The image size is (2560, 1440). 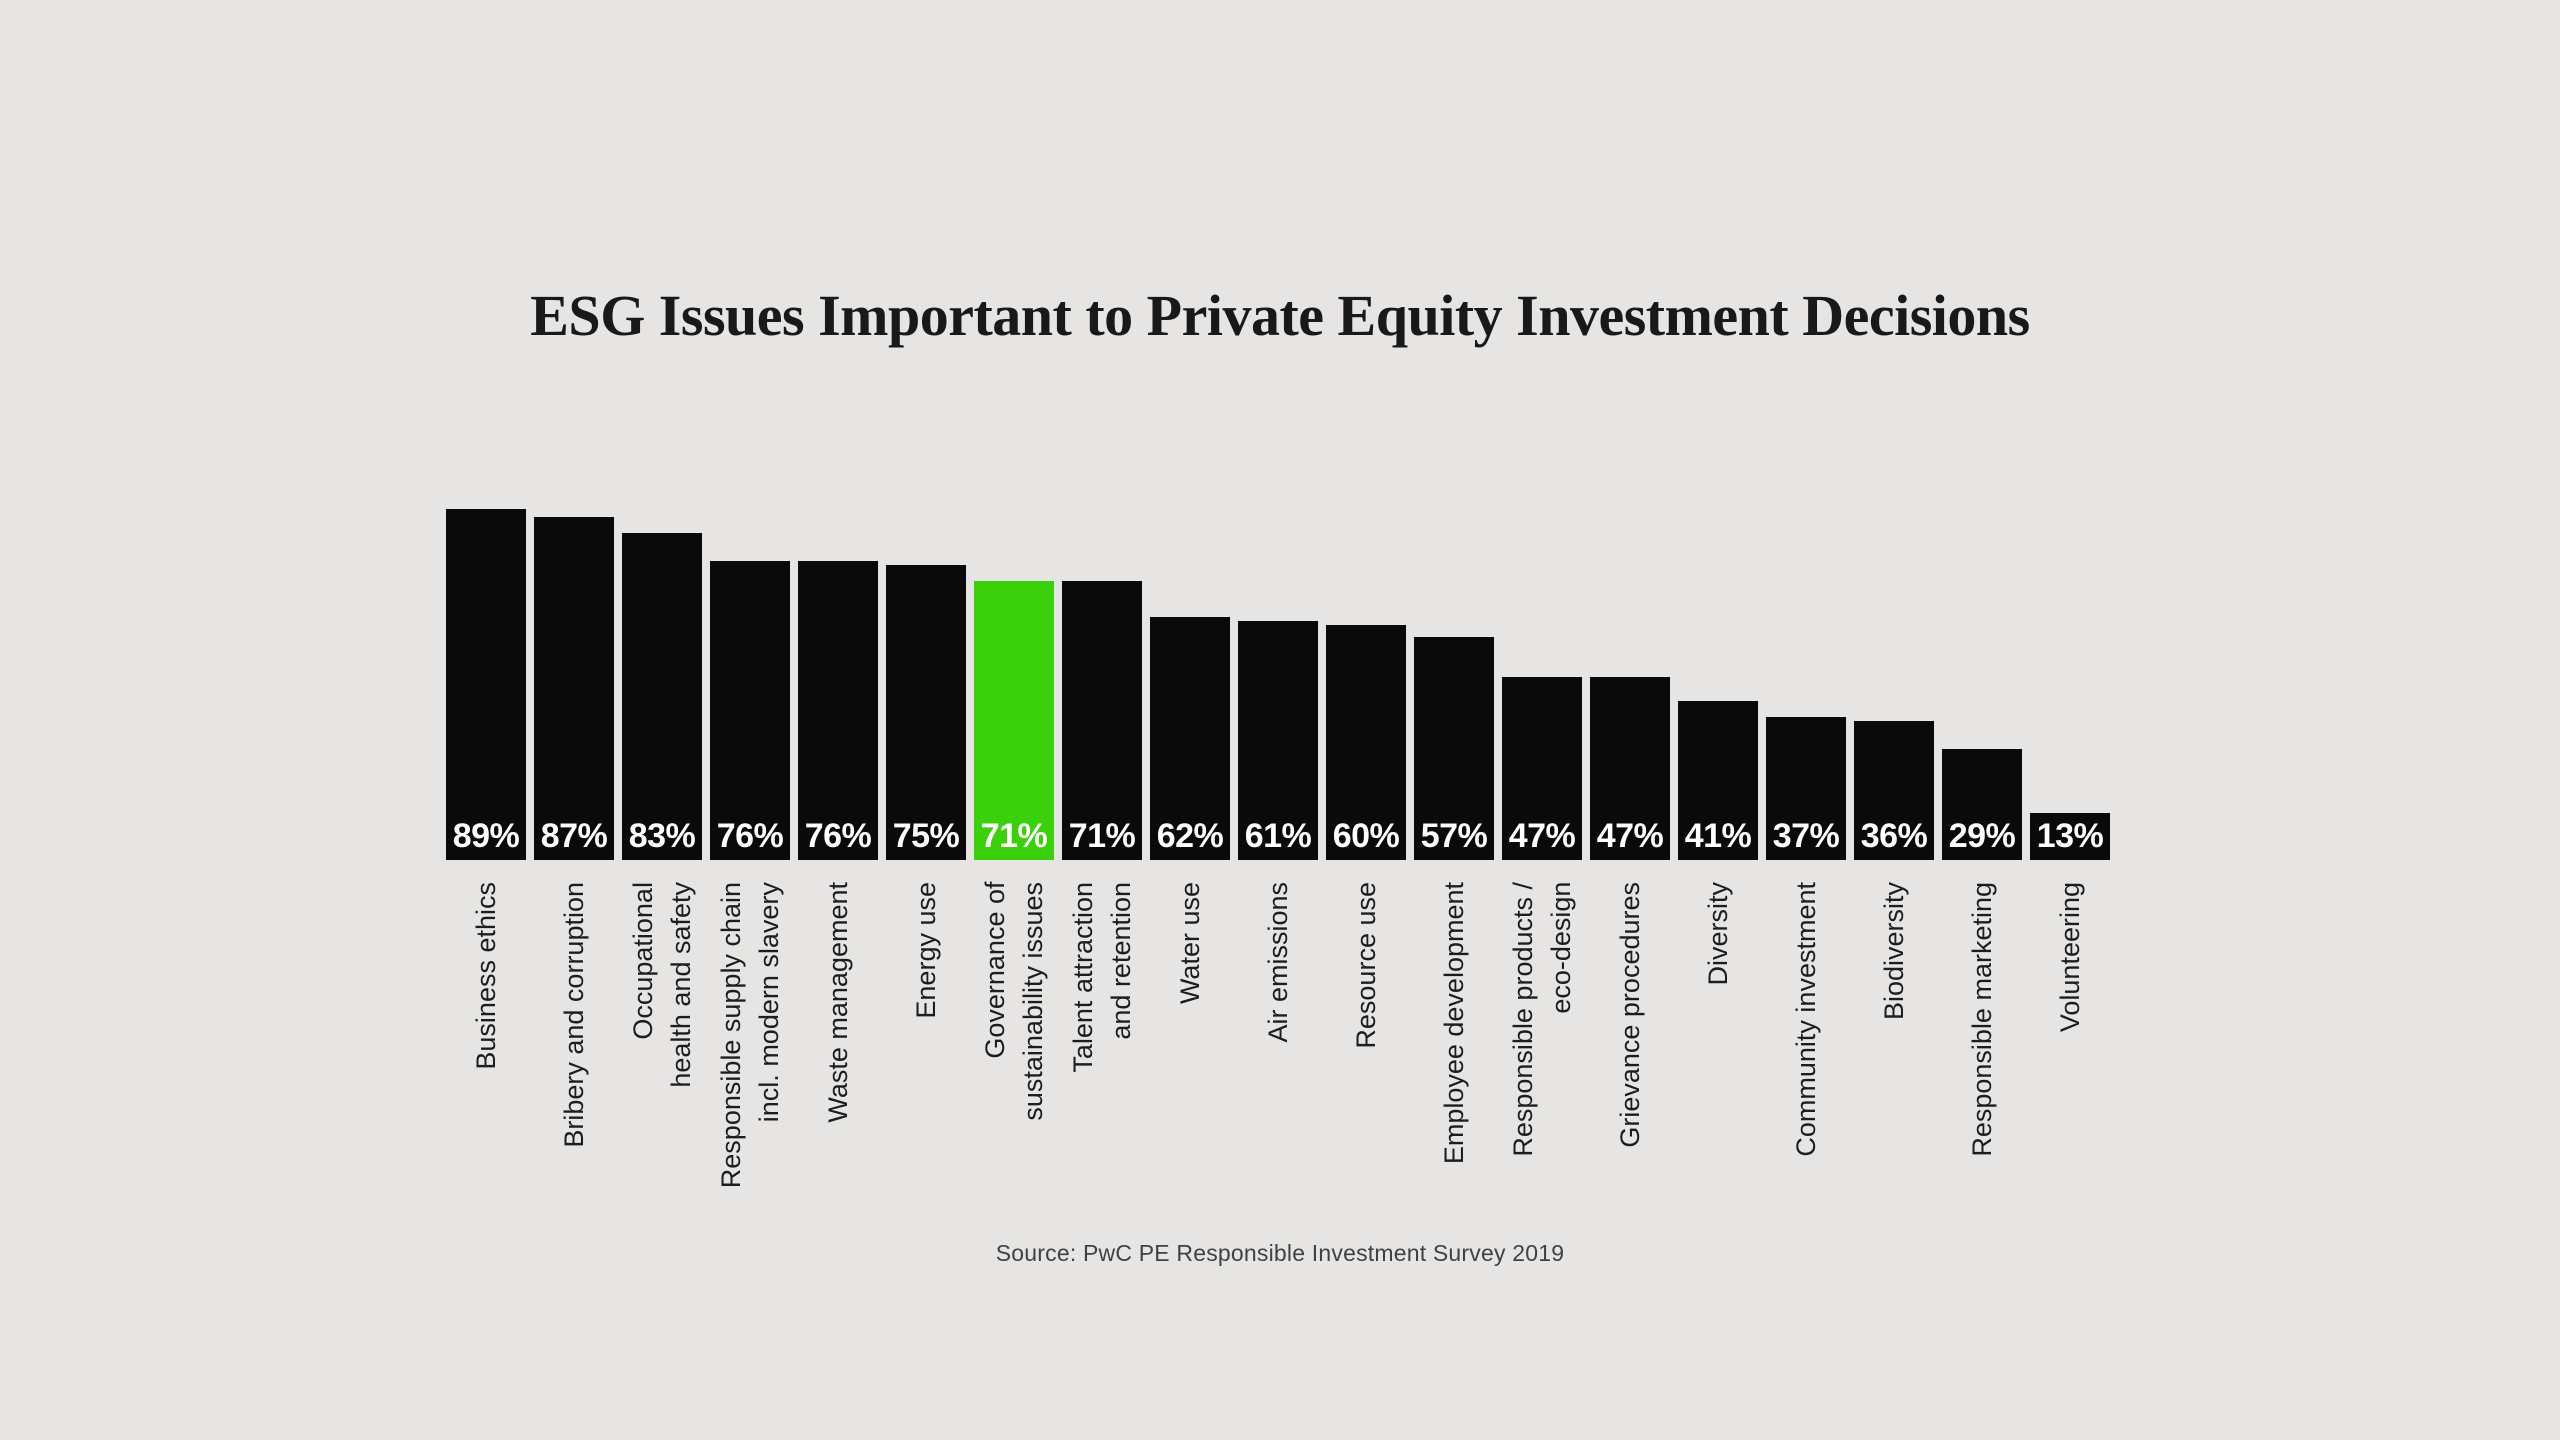 I want to click on bar: 71%, so click(x=1102, y=720).